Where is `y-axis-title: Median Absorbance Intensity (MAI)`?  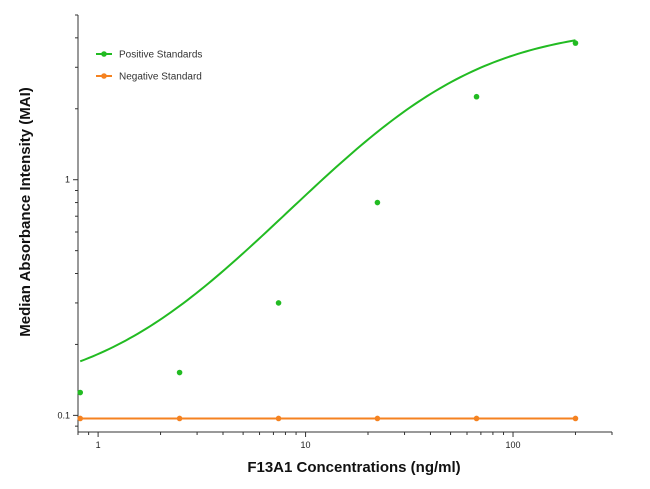 y-axis-title: Median Absorbance Intensity (MAI) is located at coordinates (25, 211).